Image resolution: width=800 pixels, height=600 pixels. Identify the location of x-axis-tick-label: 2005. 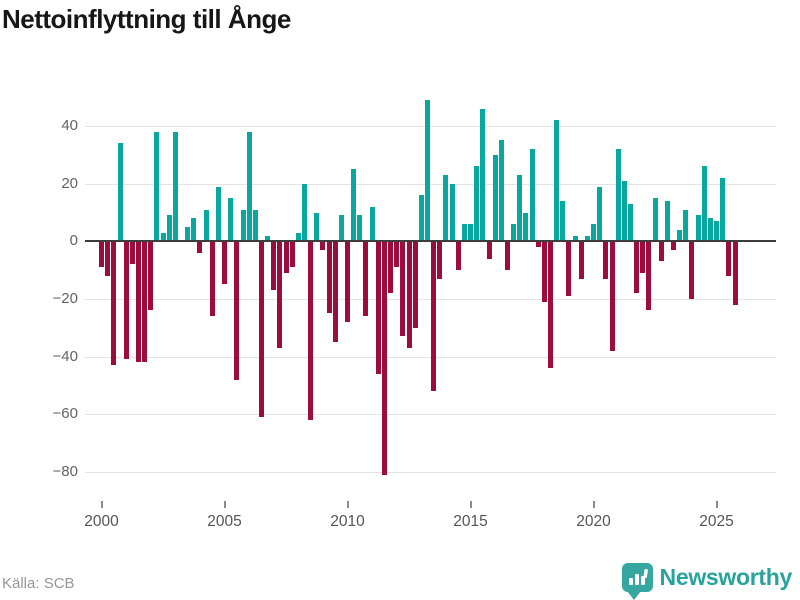
(224, 521).